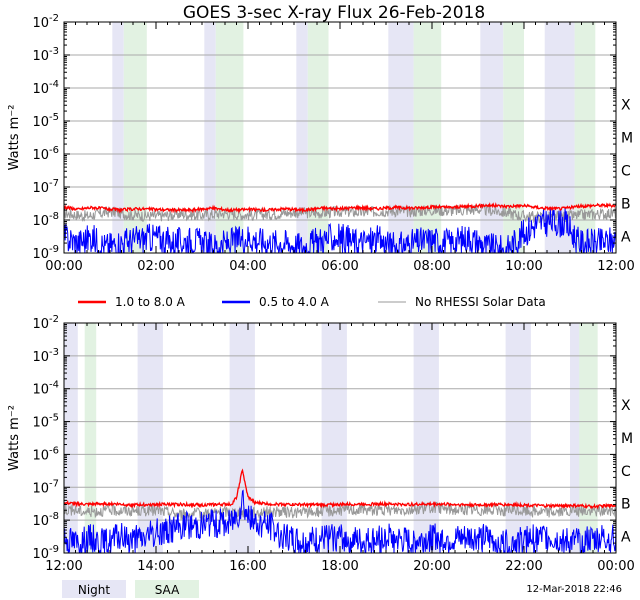 Image resolution: width=640 pixels, height=600 pixels. Describe the element at coordinates (155, 566) in the screenshot. I see `x-tick-label: 14:00` at that location.